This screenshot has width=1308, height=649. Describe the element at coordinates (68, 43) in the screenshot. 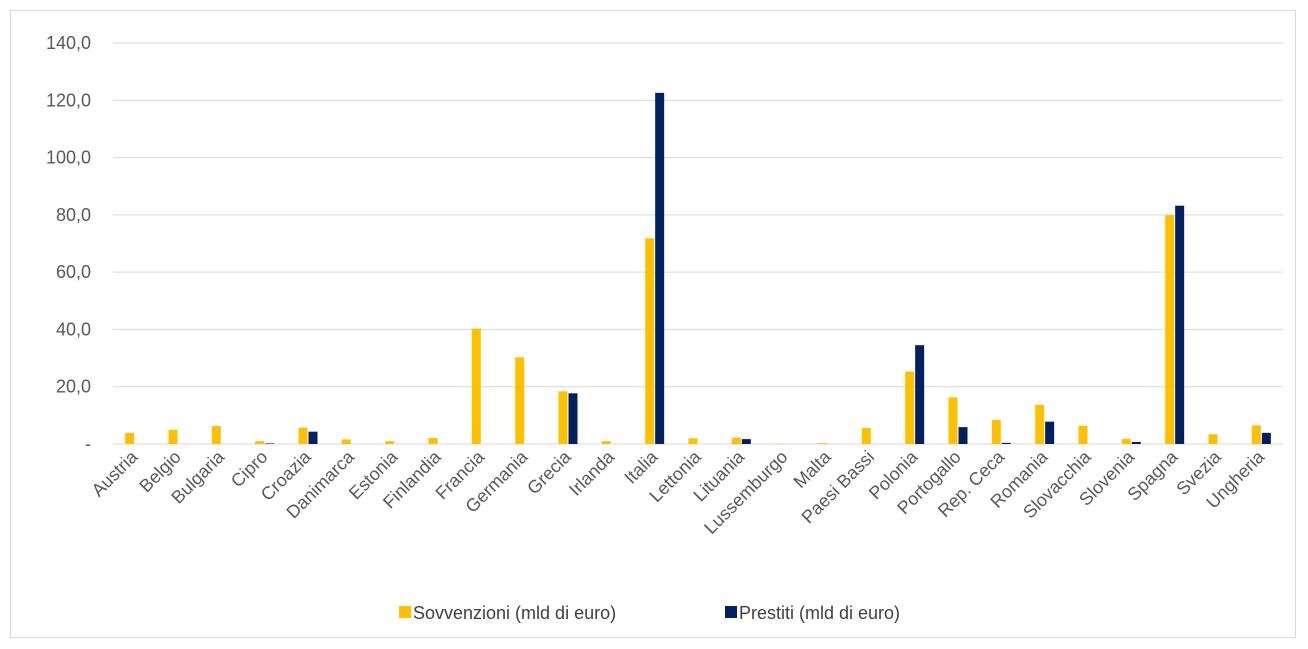

I see `y-tick-label: 140,0` at that location.